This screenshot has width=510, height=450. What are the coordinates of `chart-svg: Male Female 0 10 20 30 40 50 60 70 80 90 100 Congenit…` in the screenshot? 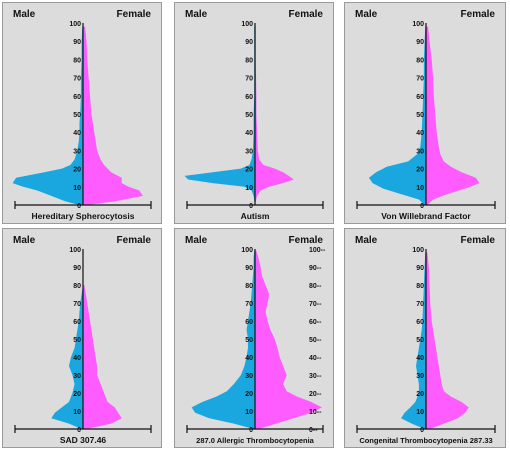 It's located at (425, 340).